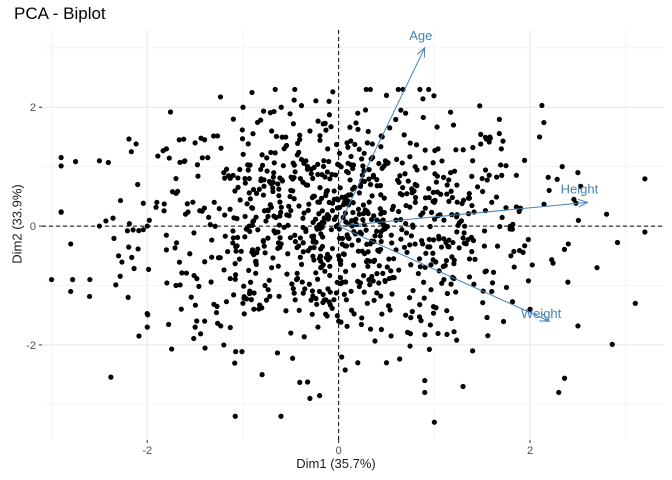 The height and width of the screenshot is (480, 672). What do you see at coordinates (17, 224) in the screenshot?
I see `y-axis-label: Dim2 (33.9%)` at bounding box center [17, 224].